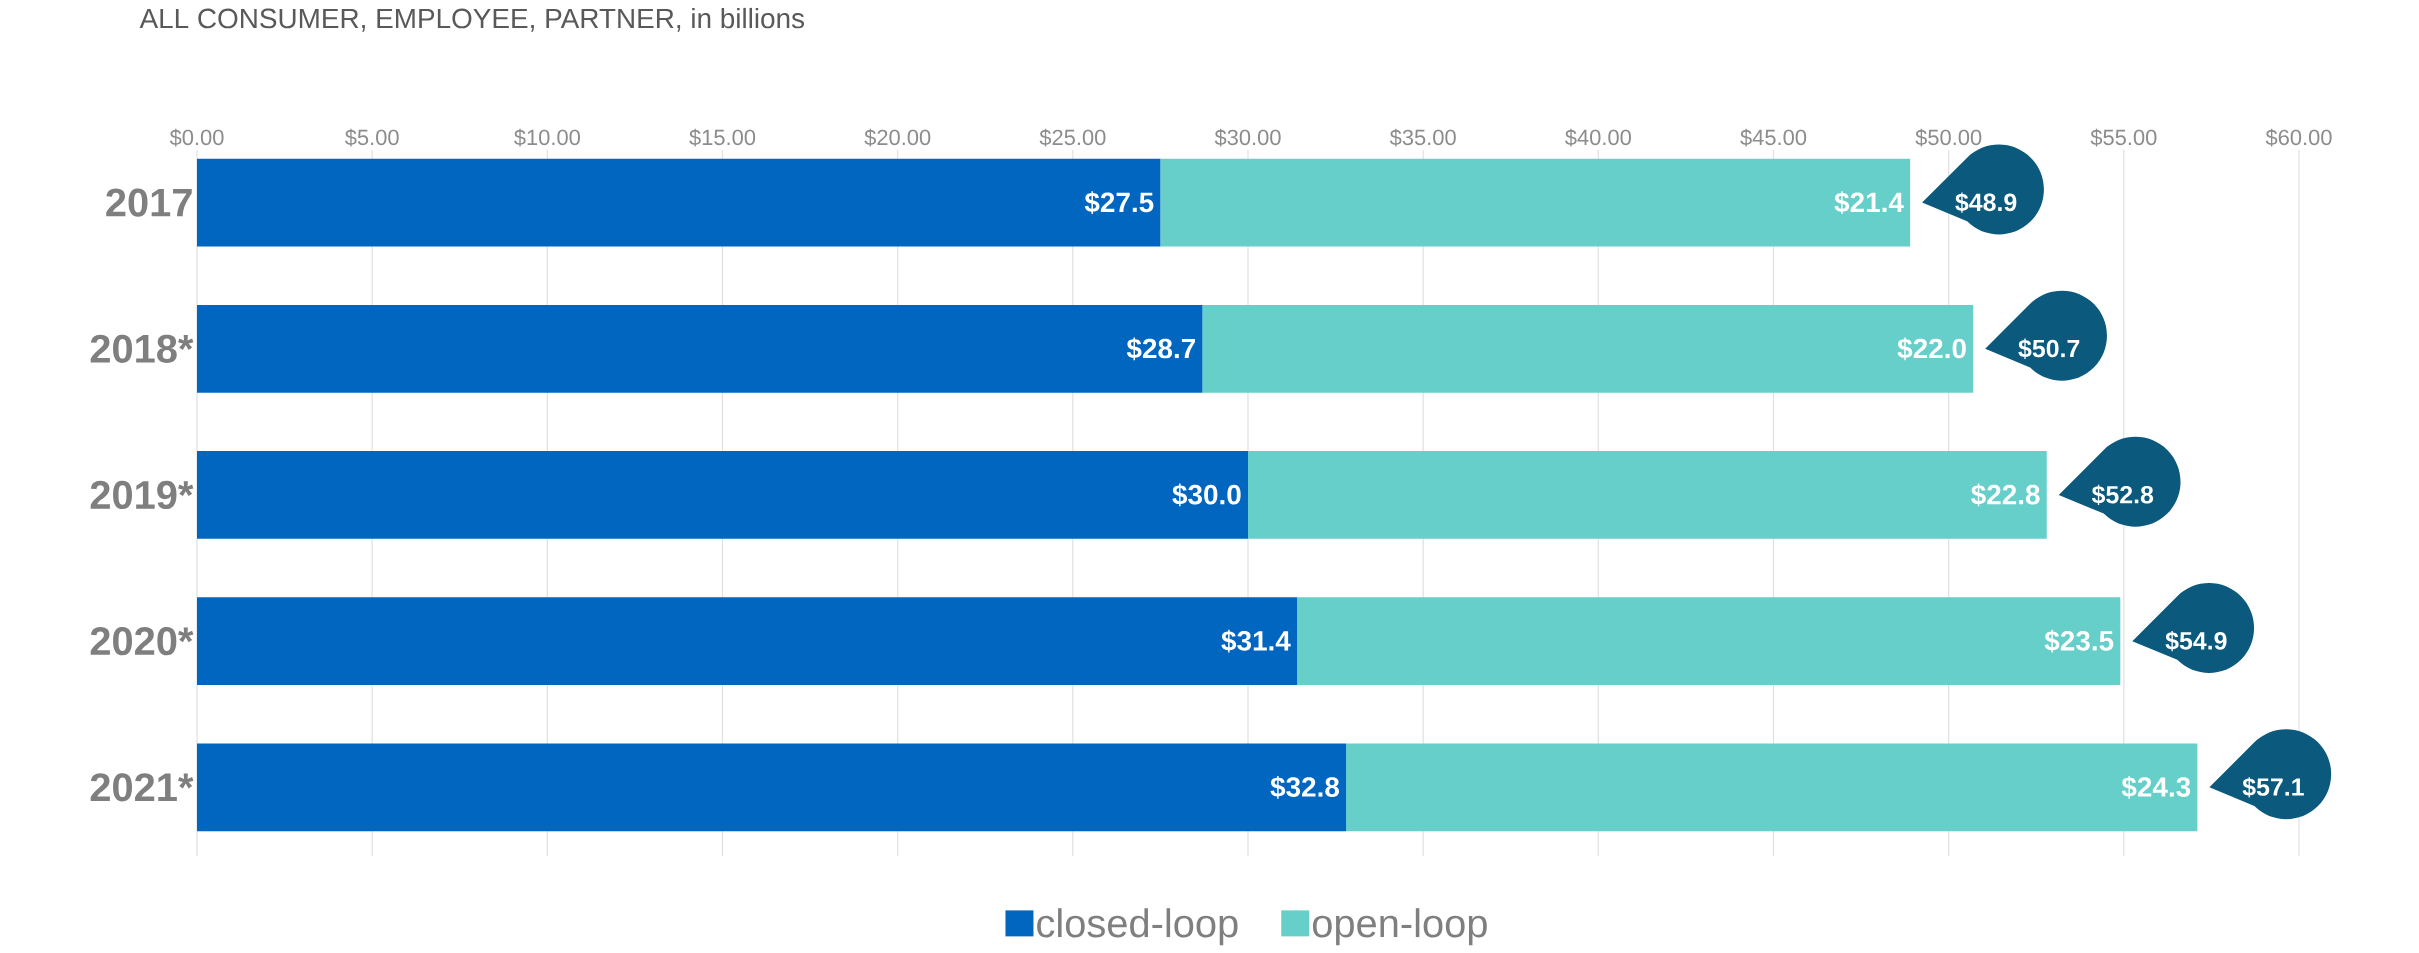 Image resolution: width=2419 pixels, height=953 pixels. I want to click on x-tick-label: $40.00, so click(1598, 137).